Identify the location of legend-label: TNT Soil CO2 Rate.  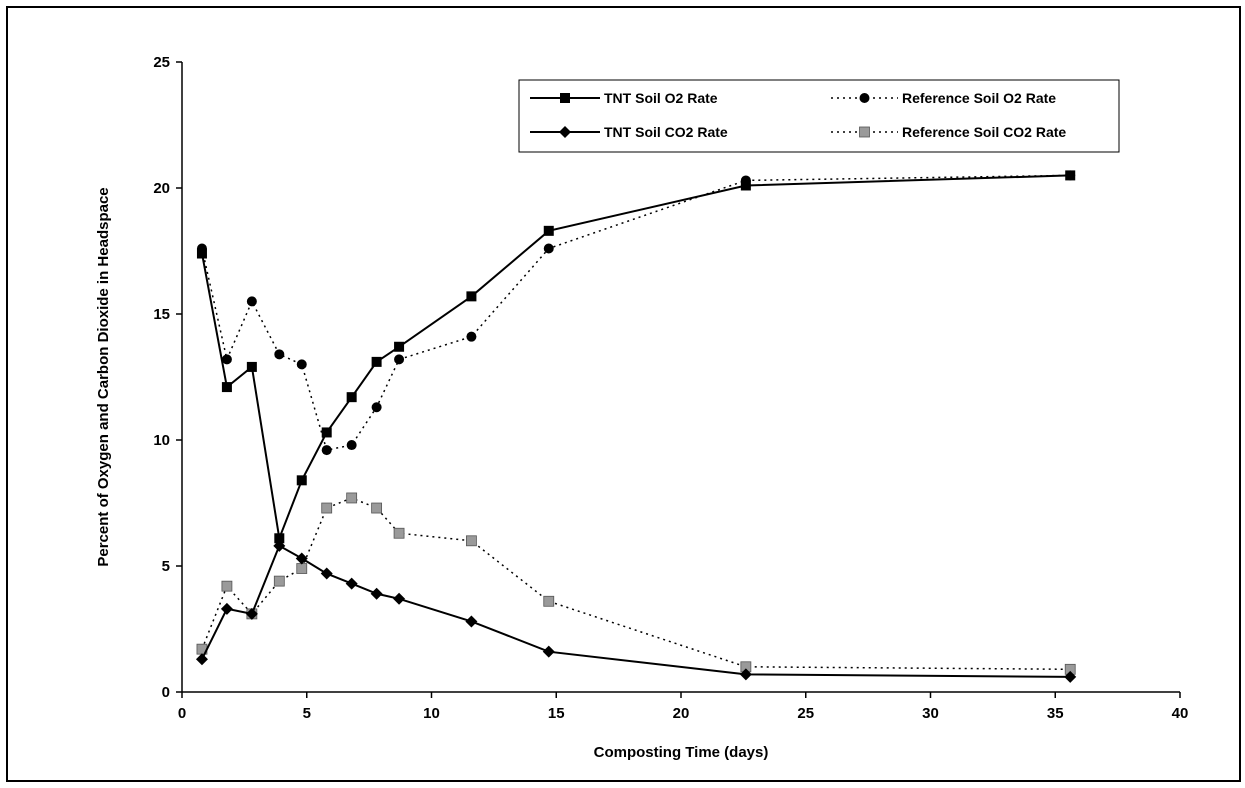
(666, 132).